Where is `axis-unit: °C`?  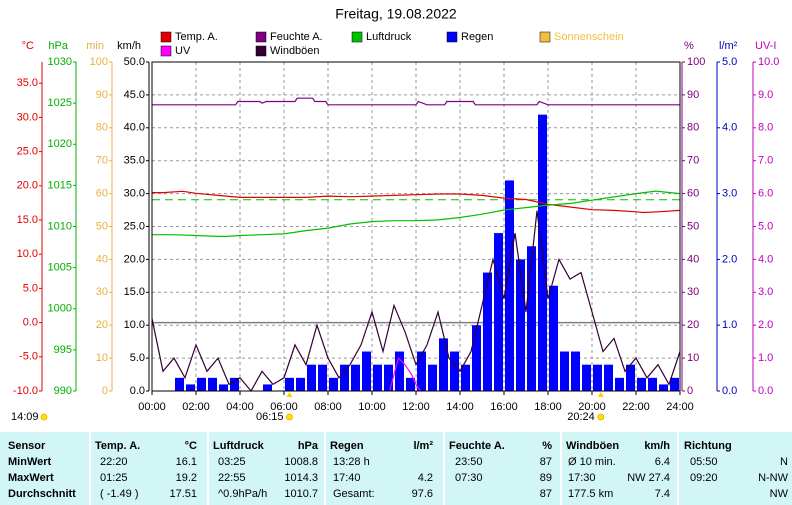
axis-unit: °C is located at coordinates (28, 46).